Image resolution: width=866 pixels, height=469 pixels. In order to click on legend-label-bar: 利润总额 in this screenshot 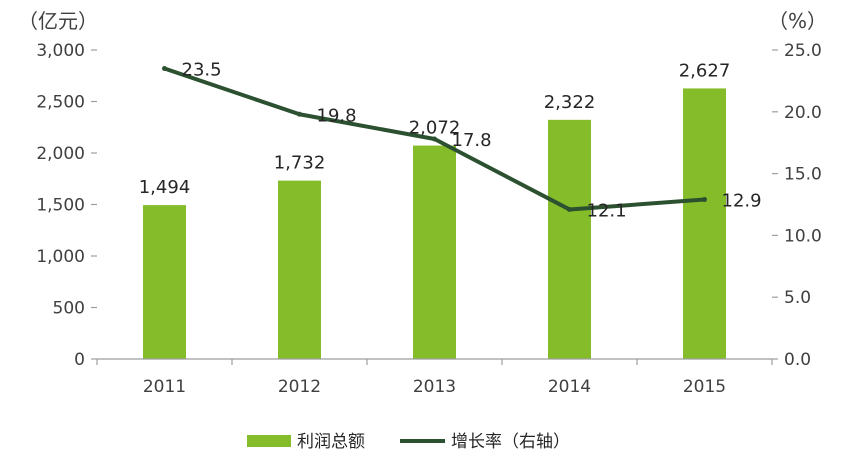, I will do `click(331, 442)`.